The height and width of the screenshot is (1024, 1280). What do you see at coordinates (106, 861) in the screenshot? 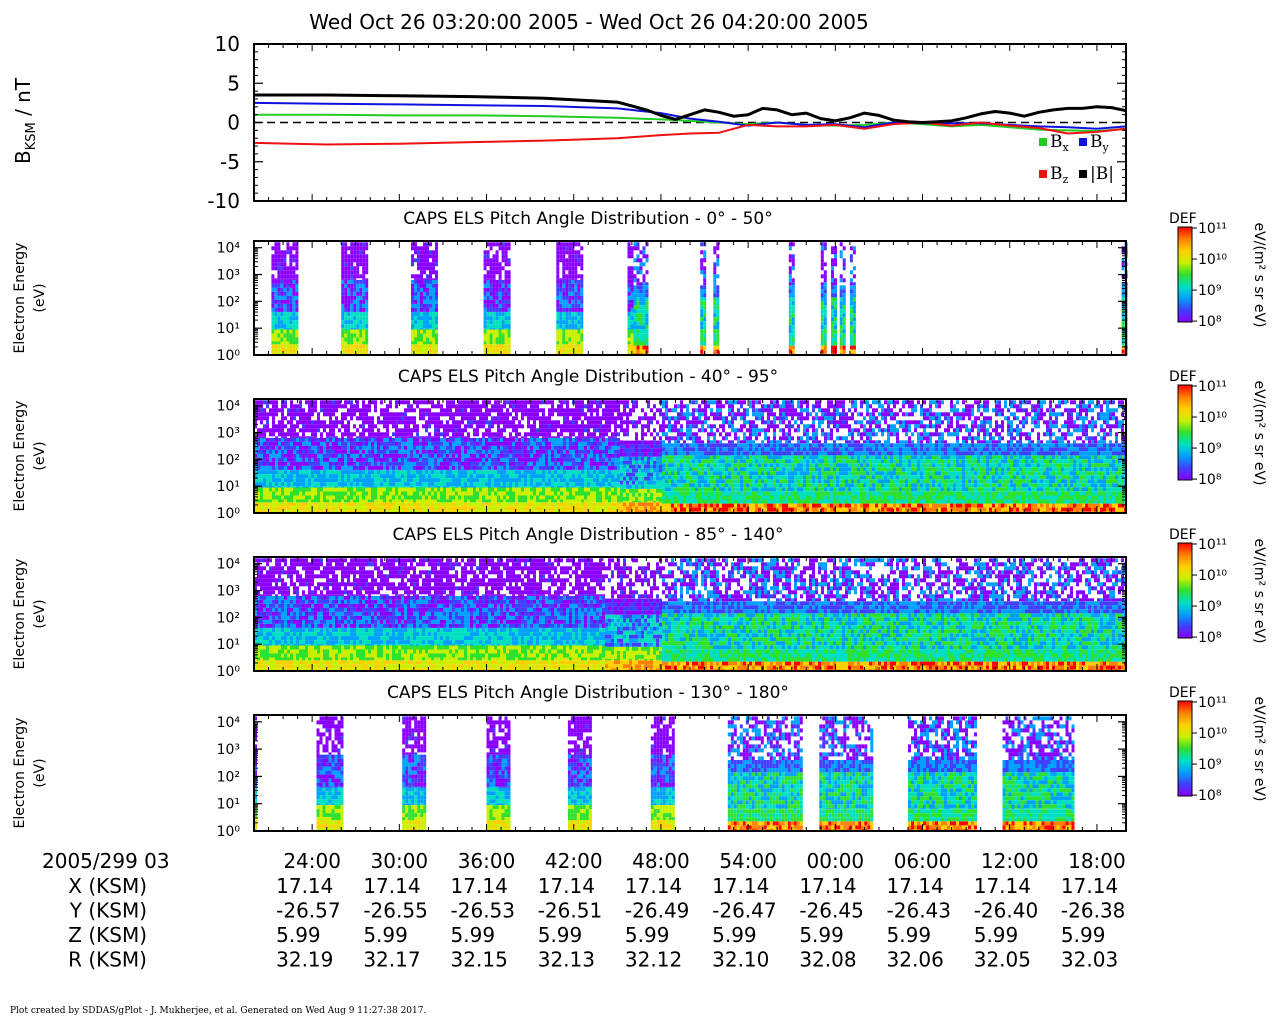
I see `time-axis-header: 2005/299 03` at bounding box center [106, 861].